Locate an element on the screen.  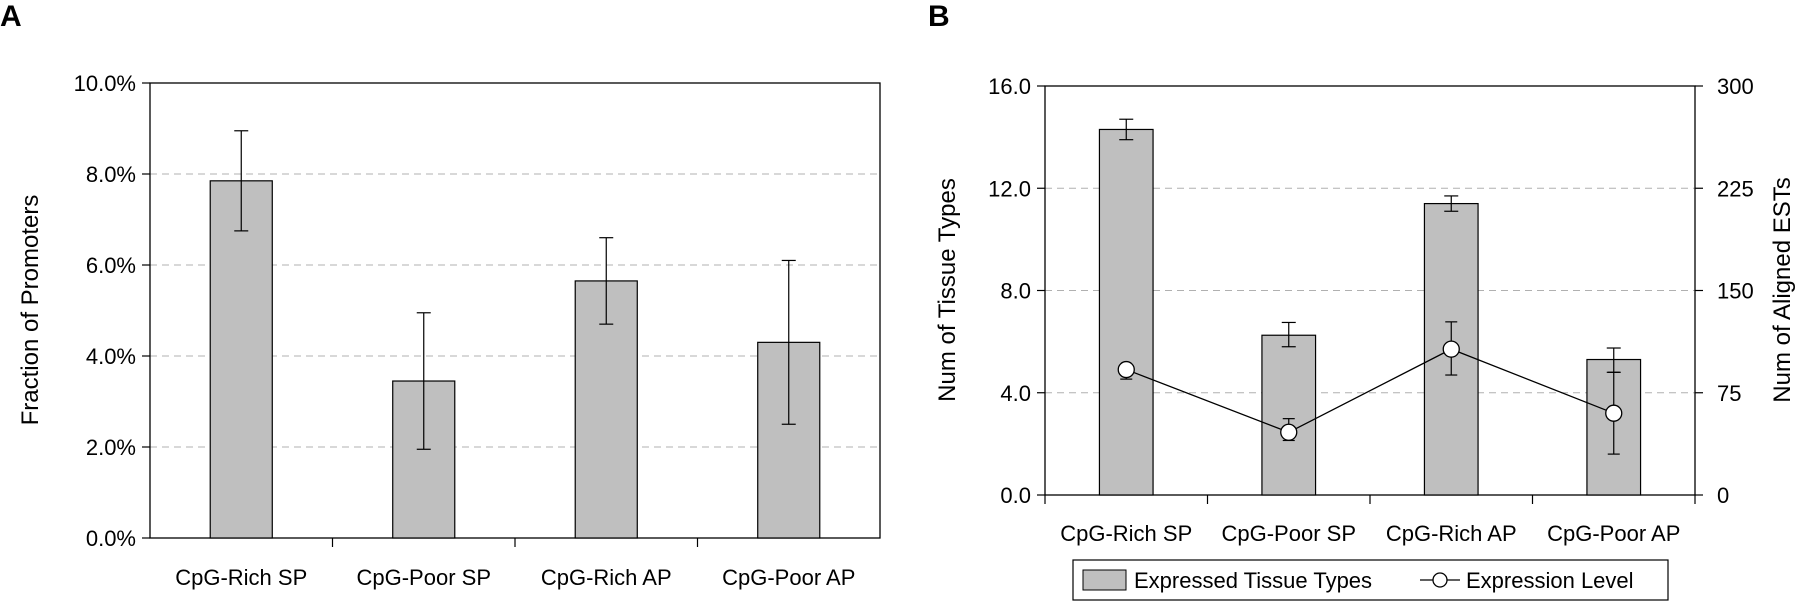
y-tick-label: 0.0 is located at coordinates (1015, 495).